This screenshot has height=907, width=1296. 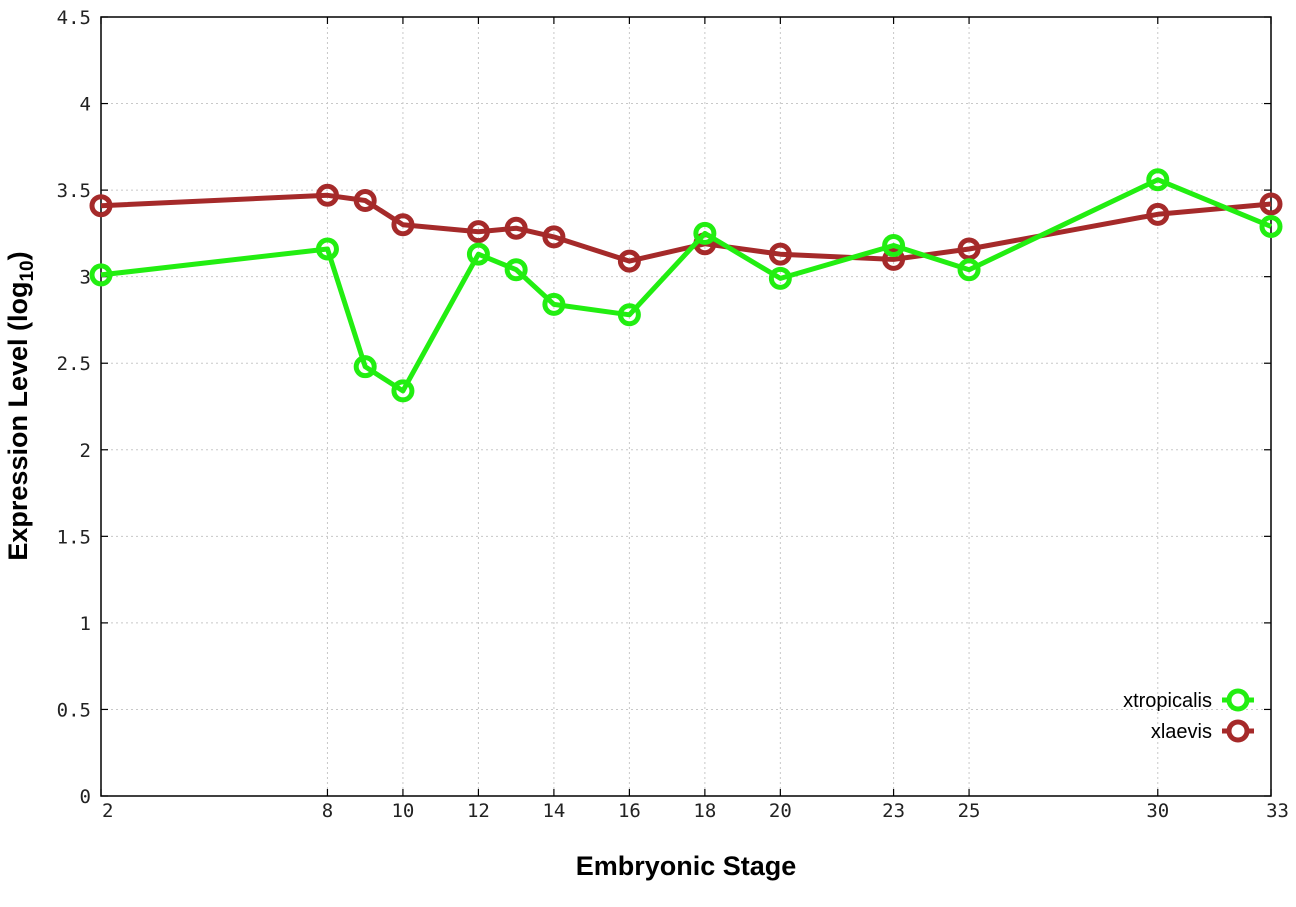 I want to click on series-xlaevis, so click(x=686, y=228).